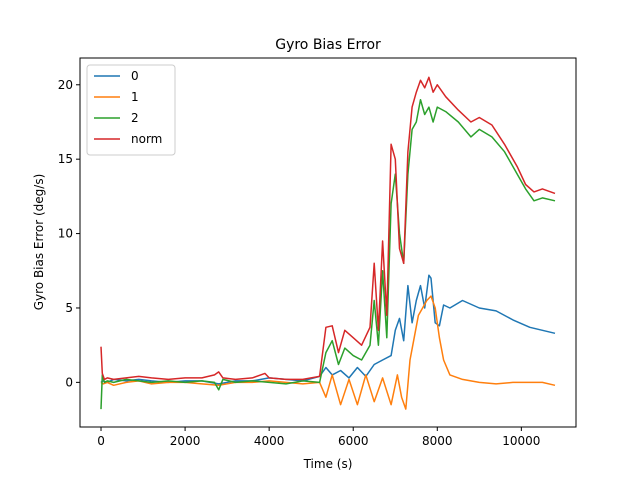 This screenshot has width=640, height=480. I want to click on legend: 0 1 2 norm, so click(131, 110).